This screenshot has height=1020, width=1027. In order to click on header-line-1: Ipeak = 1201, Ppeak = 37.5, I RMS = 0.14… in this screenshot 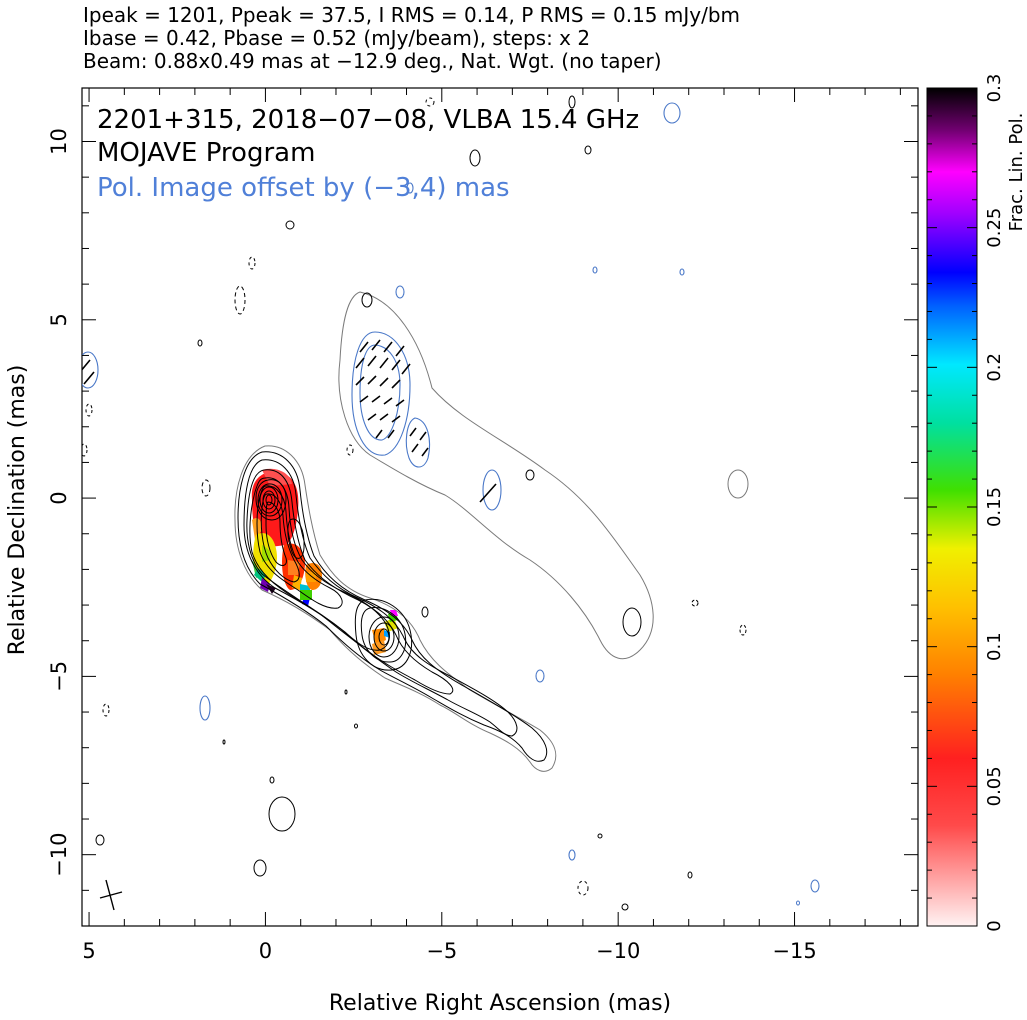, I will do `click(412, 15)`.